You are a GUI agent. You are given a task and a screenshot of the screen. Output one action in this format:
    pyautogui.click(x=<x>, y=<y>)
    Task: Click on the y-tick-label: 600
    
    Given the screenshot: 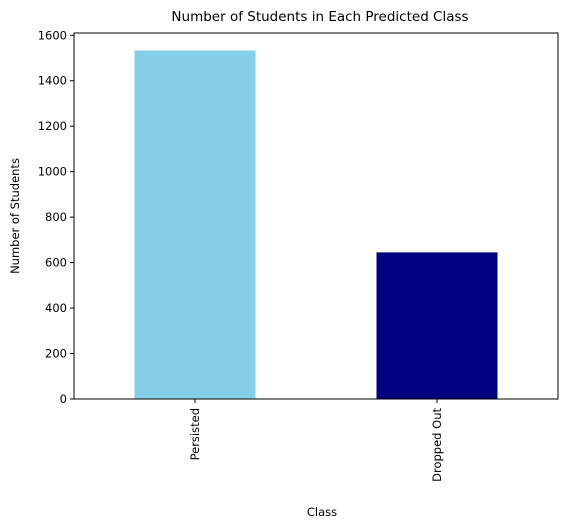 What is the action you would take?
    pyautogui.click(x=56, y=263)
    